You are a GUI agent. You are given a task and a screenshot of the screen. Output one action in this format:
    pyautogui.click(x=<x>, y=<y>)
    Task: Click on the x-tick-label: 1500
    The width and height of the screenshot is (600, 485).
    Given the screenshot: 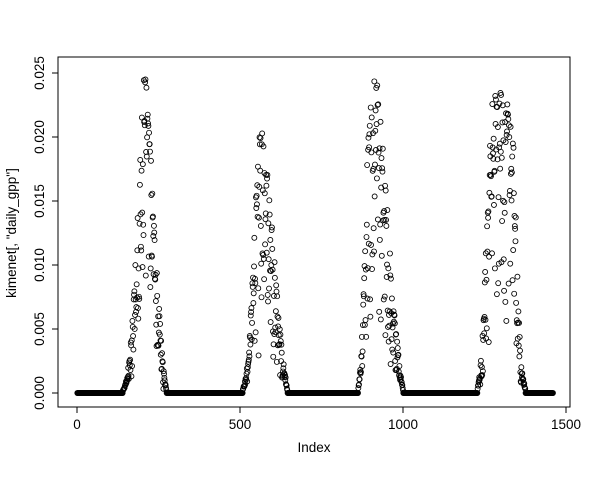 What is the action you would take?
    pyautogui.click(x=566, y=424)
    